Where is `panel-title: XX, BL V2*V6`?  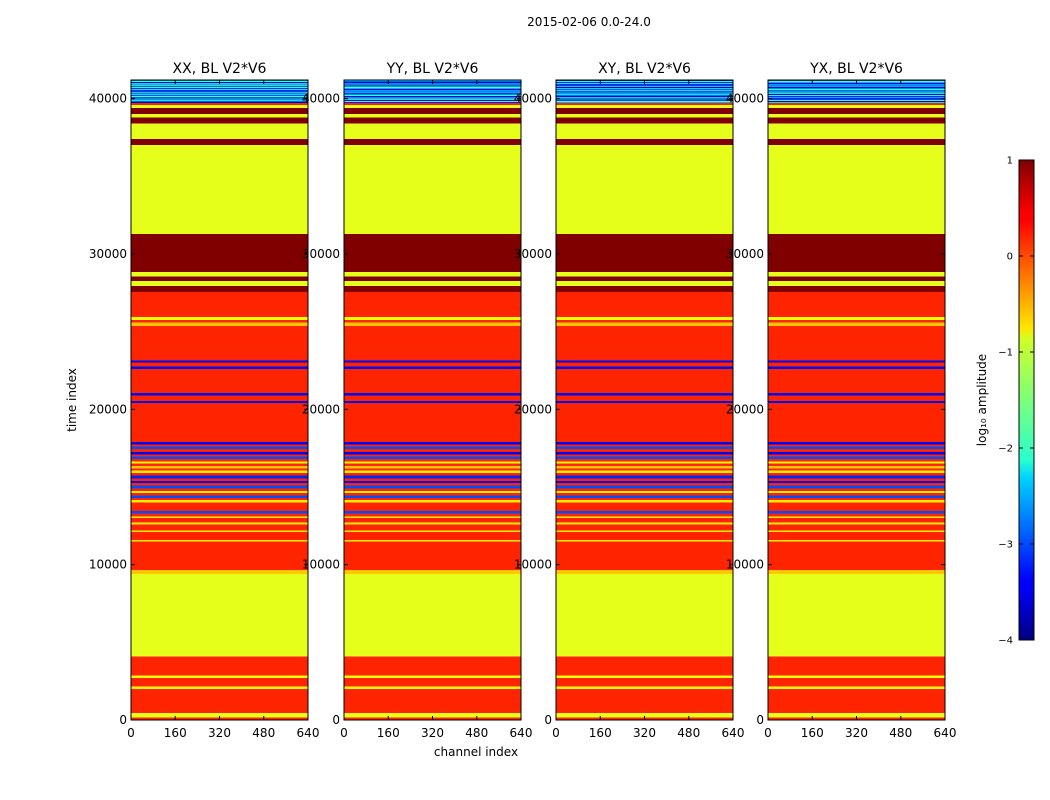
panel-title: XX, BL V2*V6 is located at coordinates (220, 69).